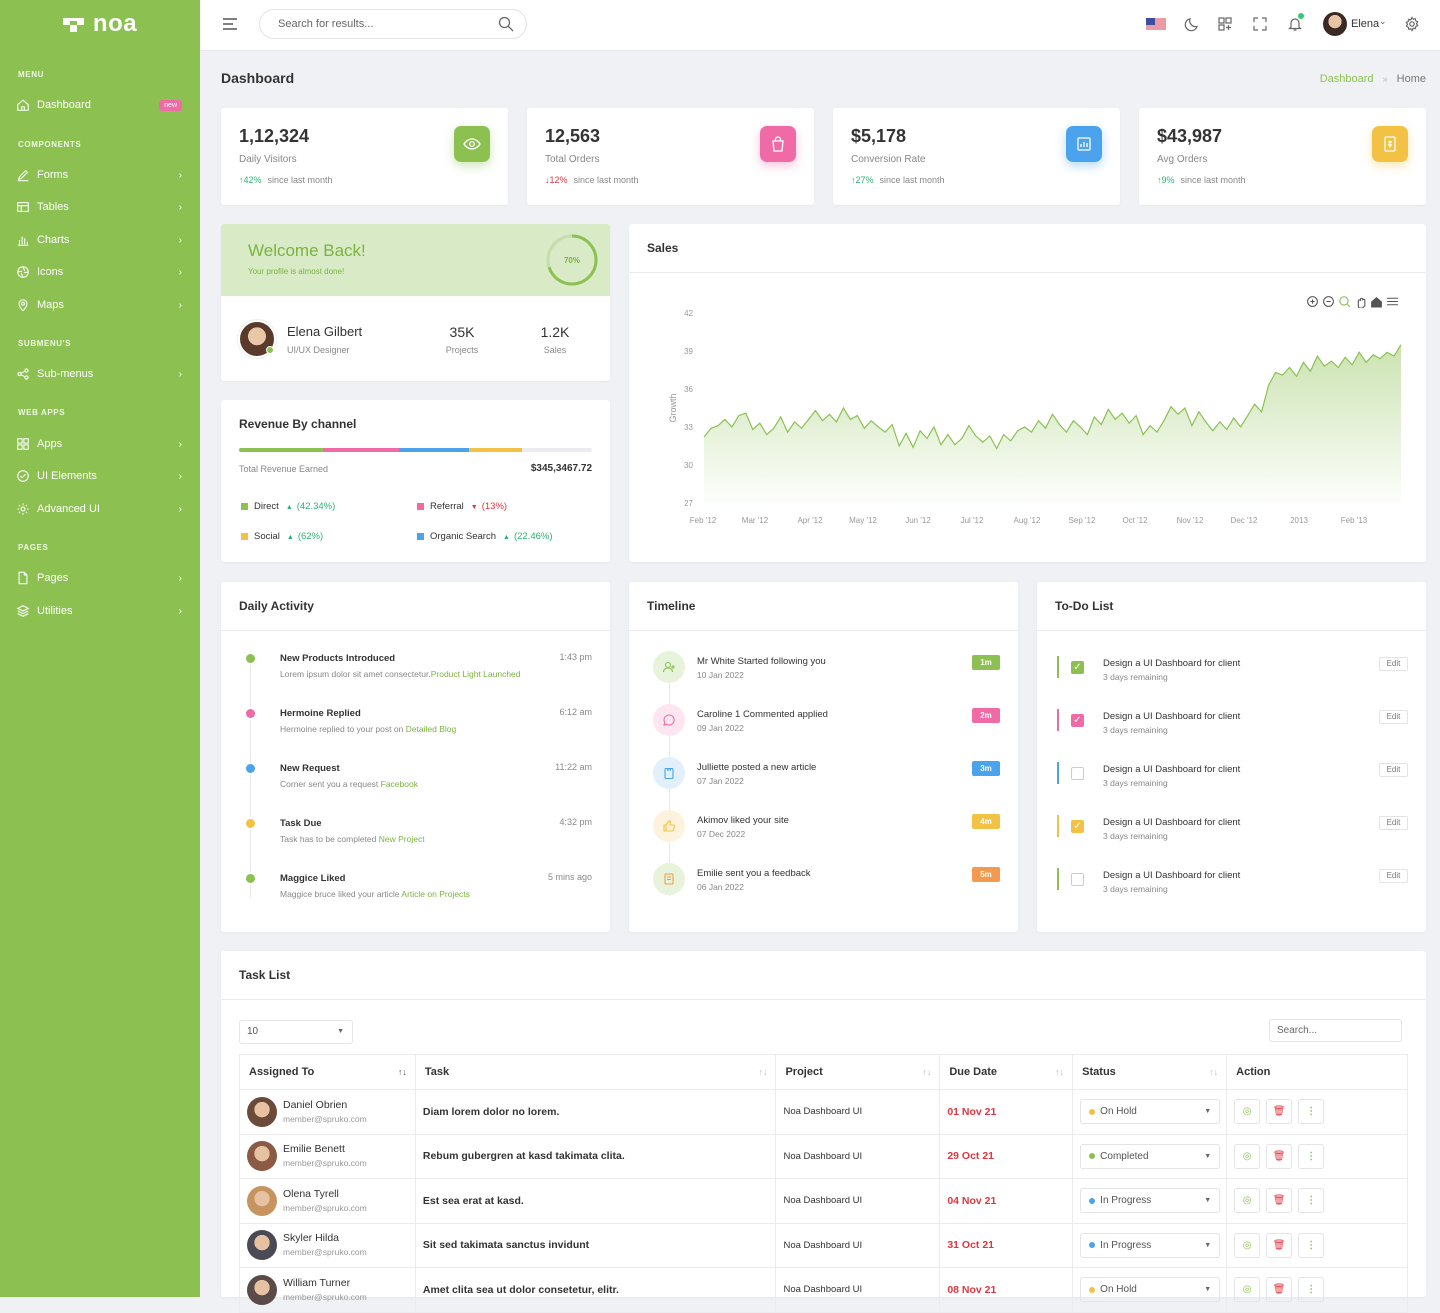 The width and height of the screenshot is (1440, 1313). I want to click on zoom-out-icon, so click(1328, 301).